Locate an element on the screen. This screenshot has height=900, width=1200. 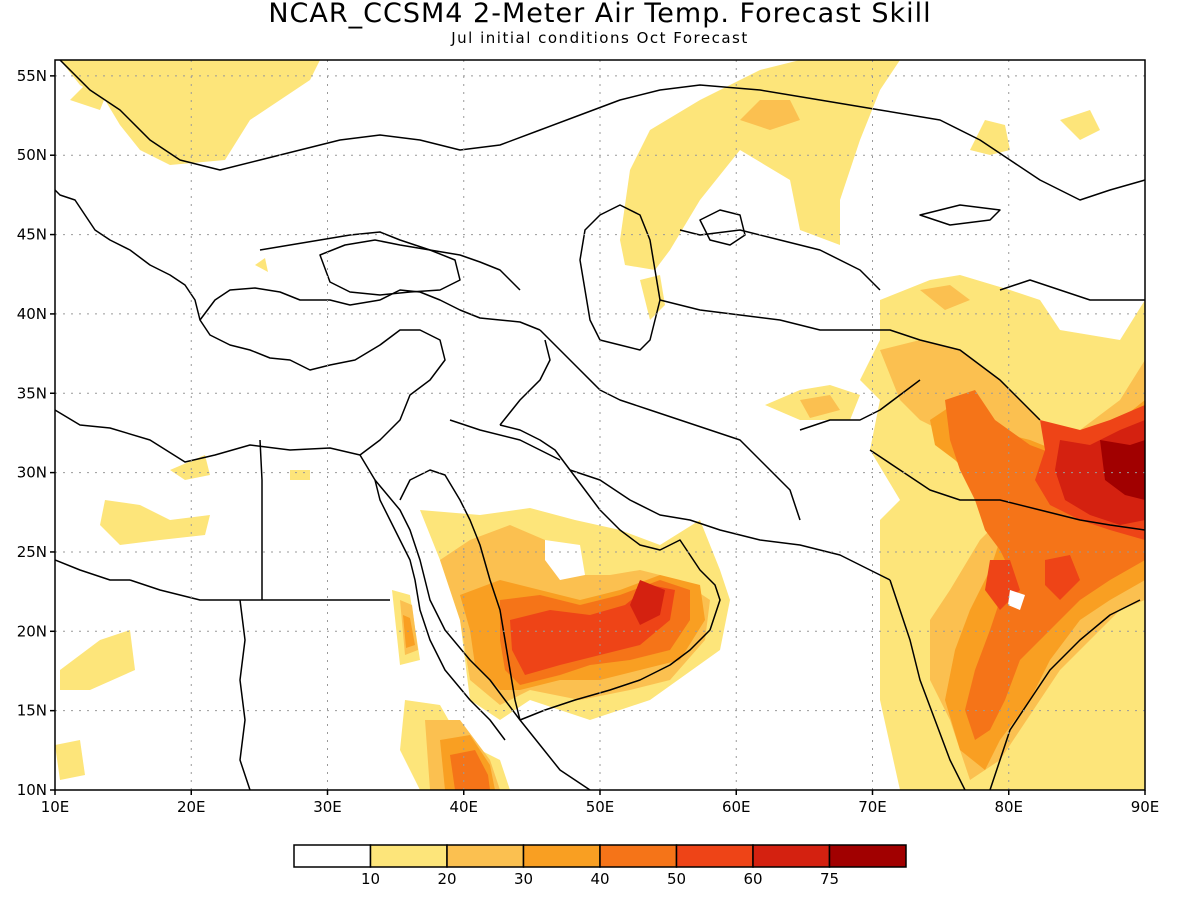
lon-tick-label: 30E is located at coordinates (327, 807).